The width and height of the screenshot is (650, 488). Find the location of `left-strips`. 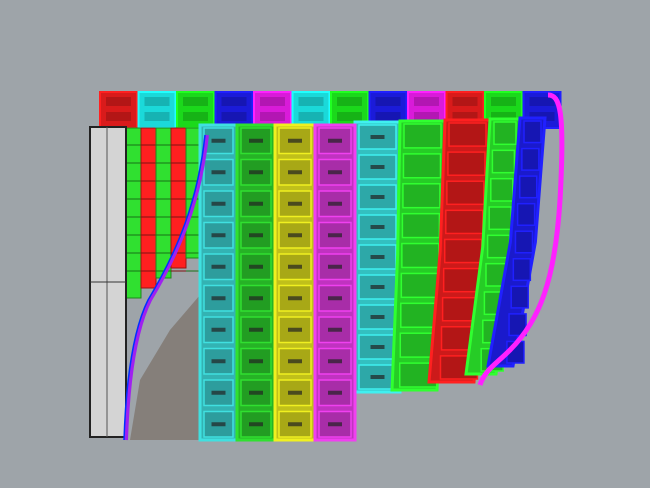

left-strips is located at coordinates (163, 213).